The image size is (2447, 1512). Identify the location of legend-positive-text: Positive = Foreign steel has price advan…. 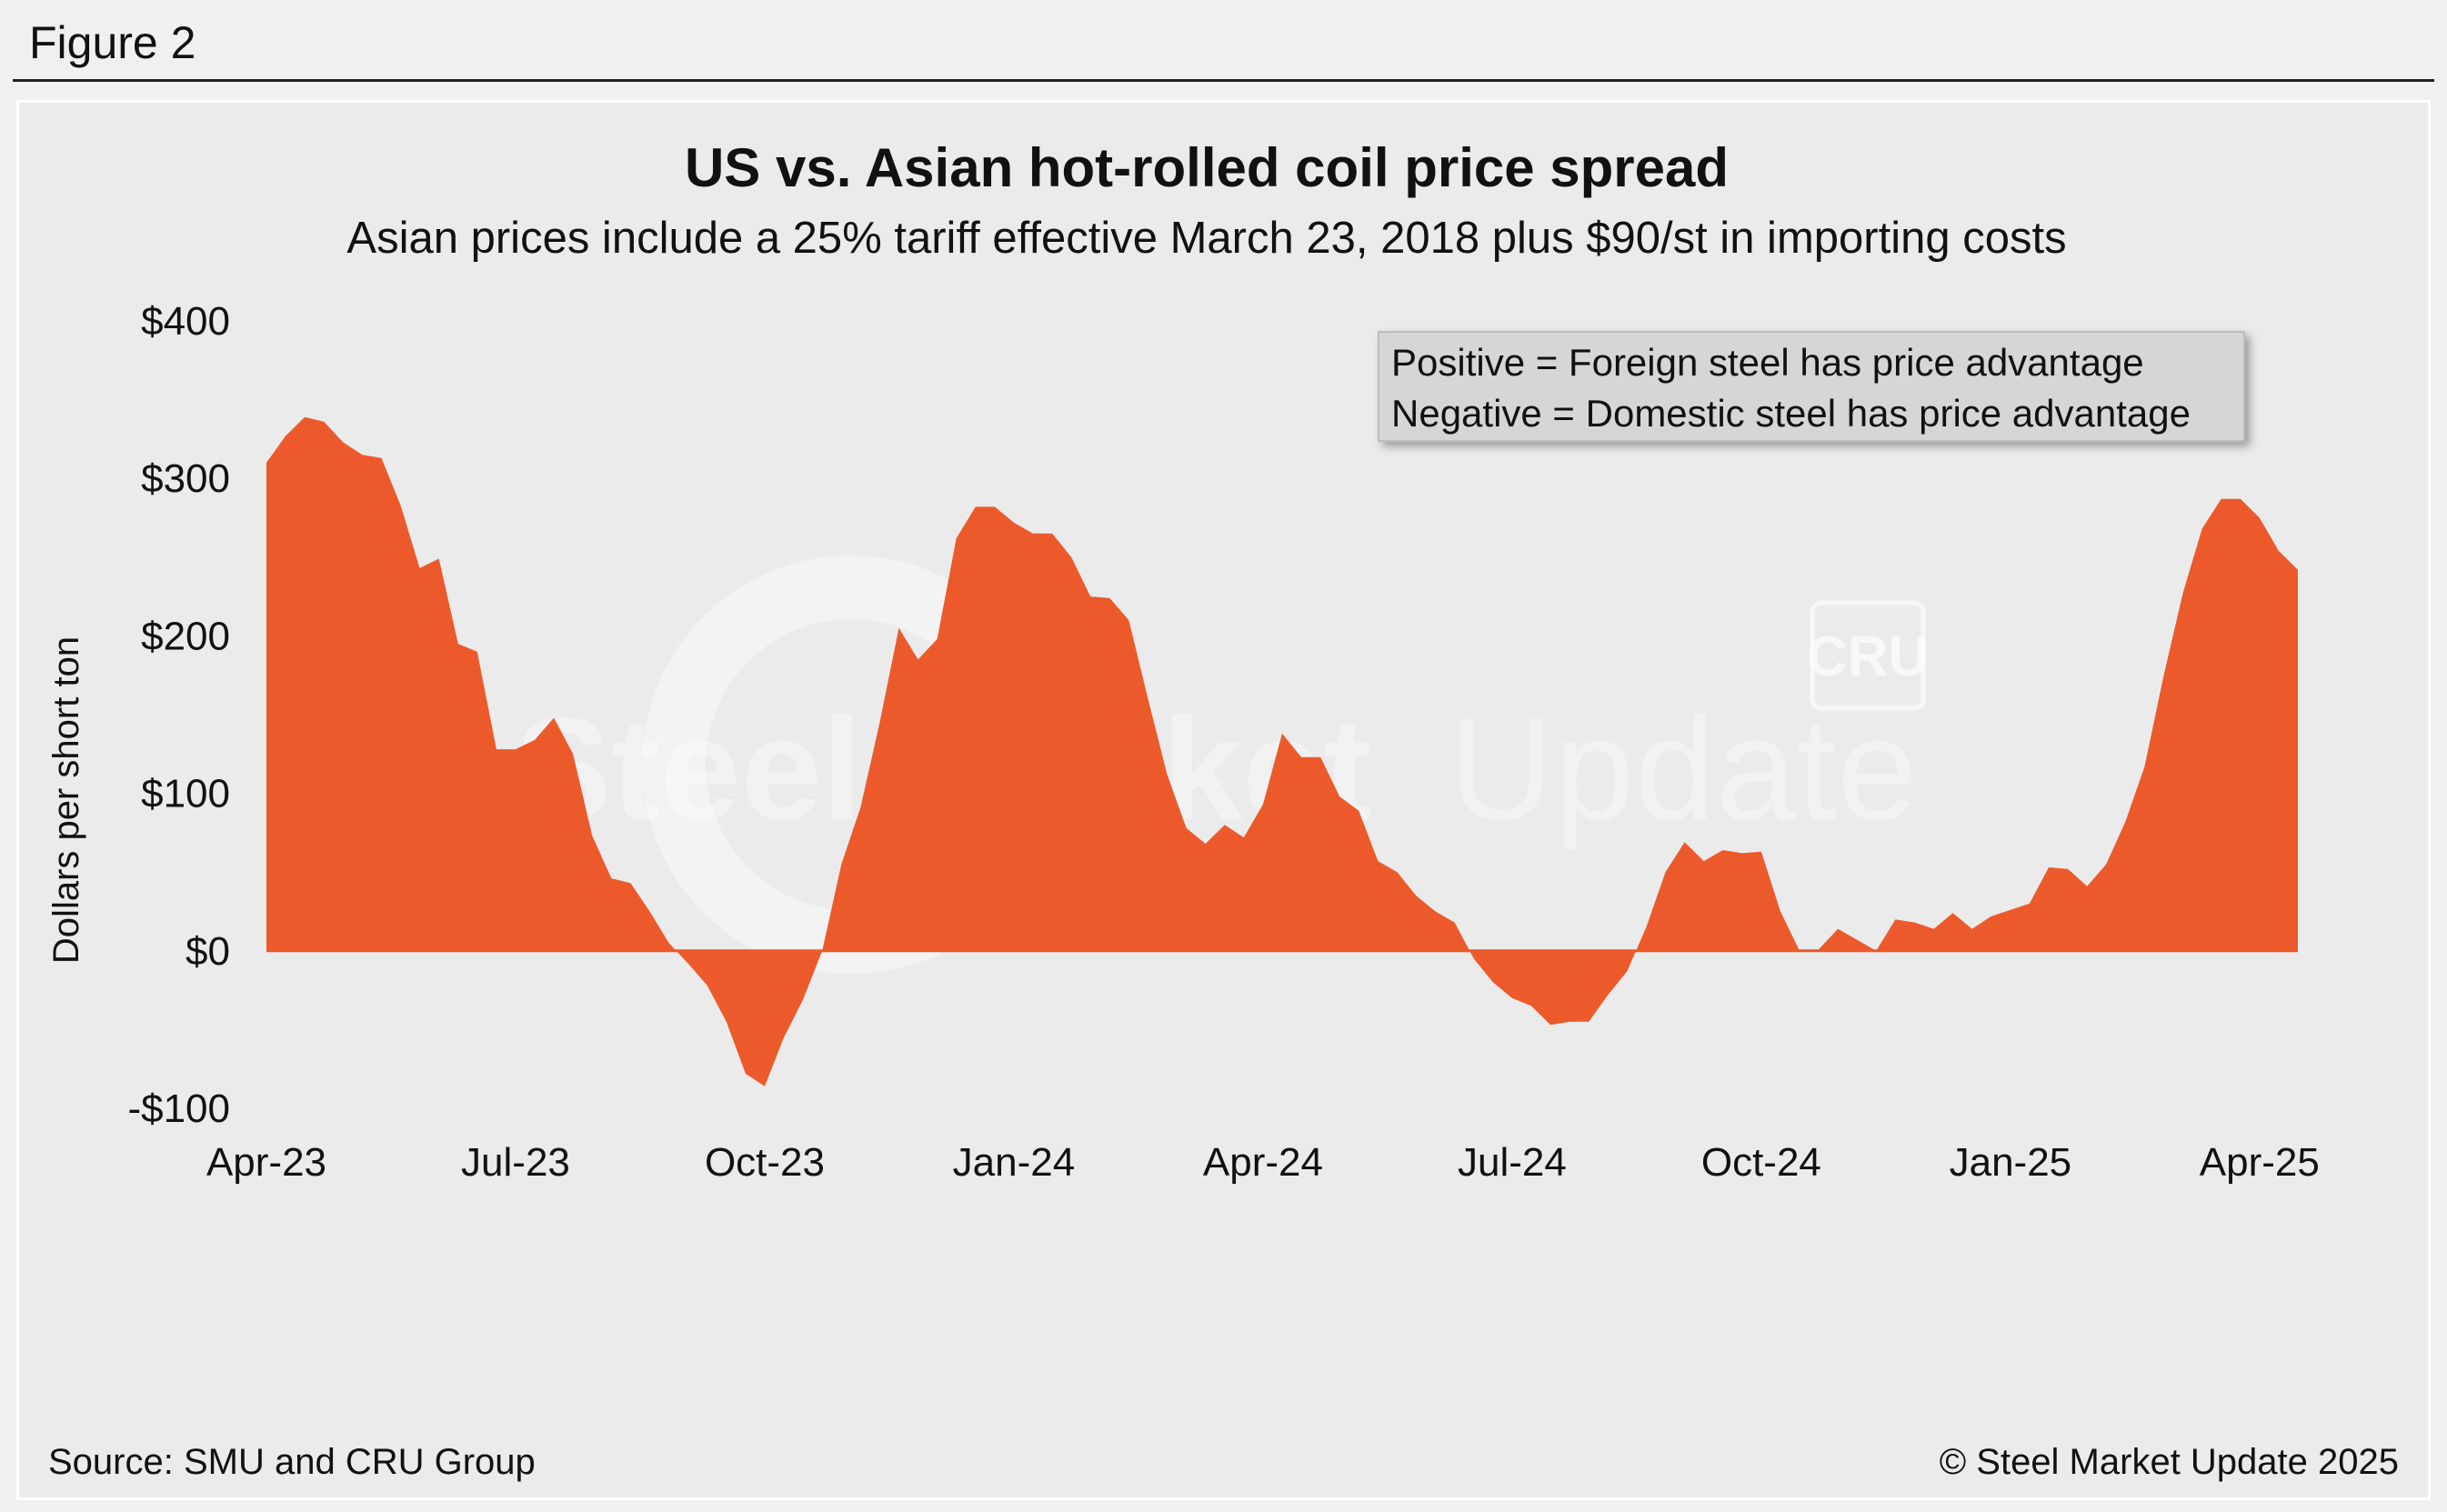
(1768, 362).